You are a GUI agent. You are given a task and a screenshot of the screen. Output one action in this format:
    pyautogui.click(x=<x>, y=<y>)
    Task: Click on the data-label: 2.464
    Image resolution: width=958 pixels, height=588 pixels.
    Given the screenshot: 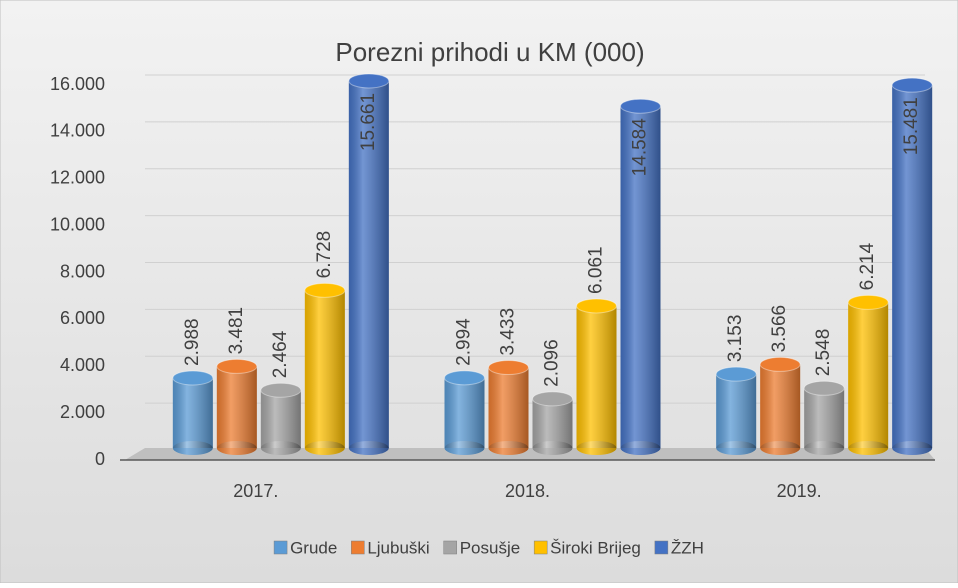 What is the action you would take?
    pyautogui.click(x=280, y=354)
    